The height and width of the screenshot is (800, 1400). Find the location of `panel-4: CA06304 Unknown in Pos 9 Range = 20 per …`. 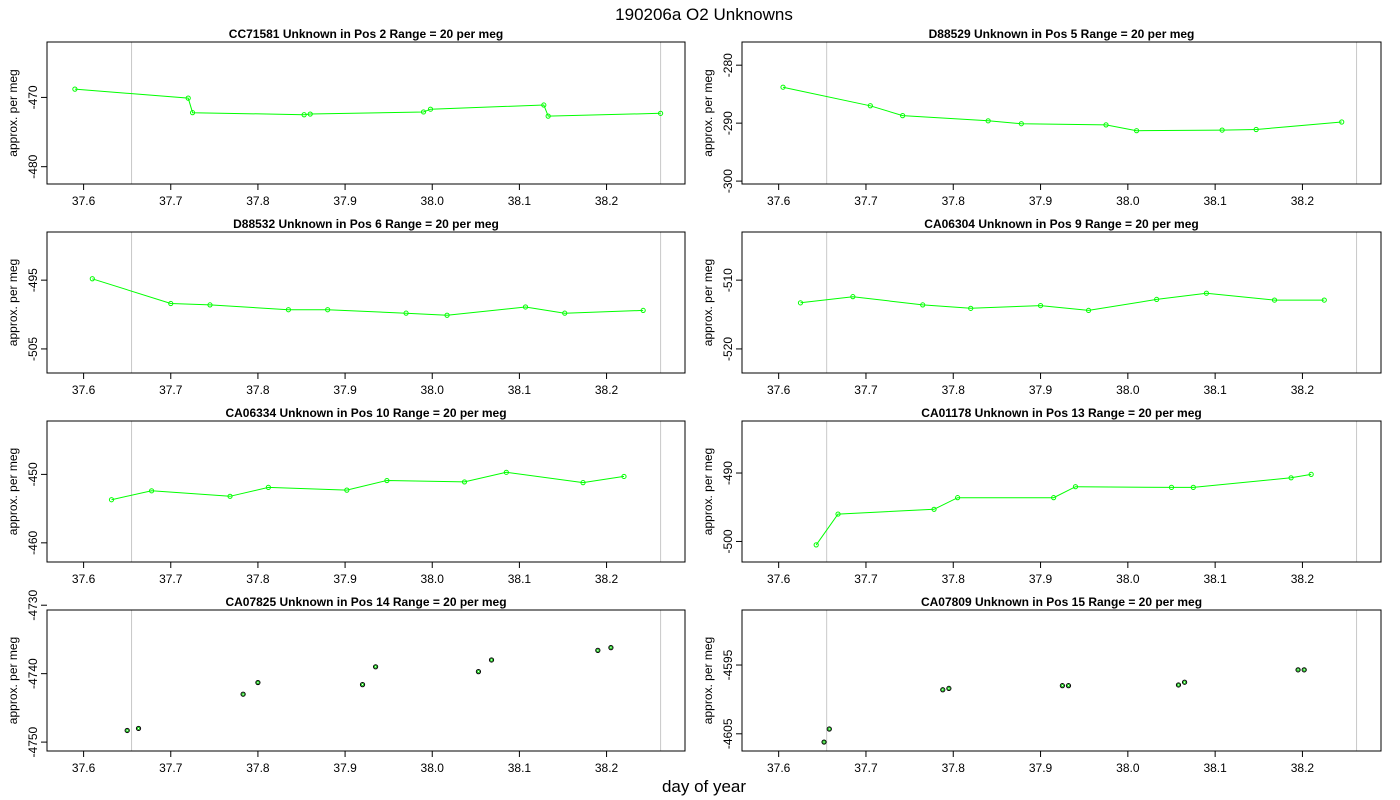

panel-4: CA06304 Unknown in Pos 9 Range = 20 per … is located at coordinates (1041, 307).